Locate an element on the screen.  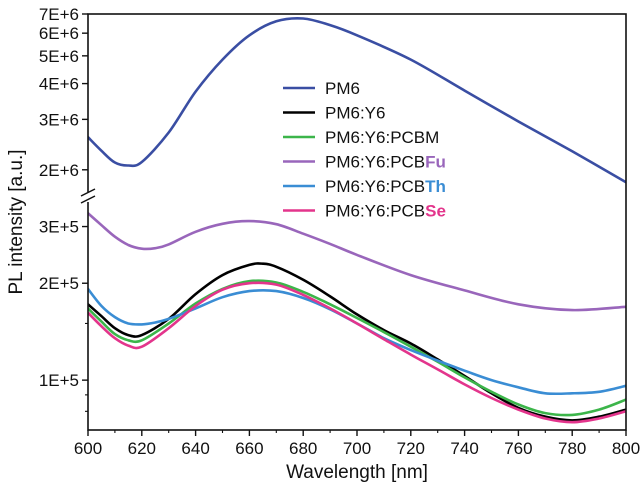
x-tick-label: 700 is located at coordinates (357, 448).